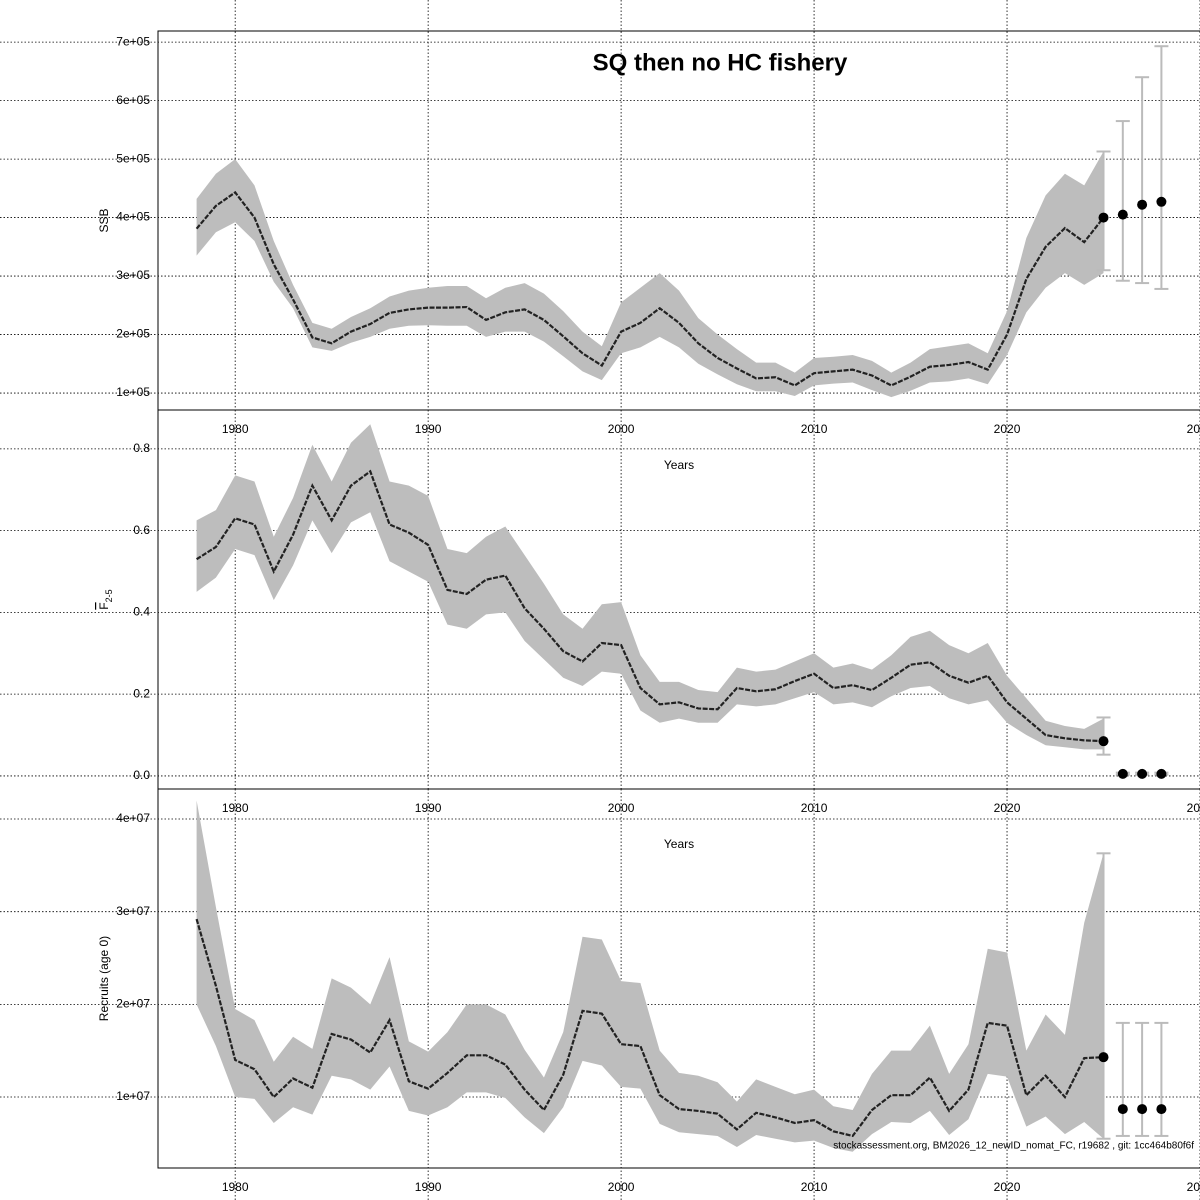 The height and width of the screenshot is (1200, 1200). What do you see at coordinates (141, 448) in the screenshot?
I see `y-tick-label: 0.8` at bounding box center [141, 448].